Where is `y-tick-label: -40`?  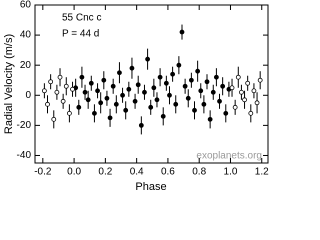
y-tick-label: -40 is located at coordinates (24, 155).